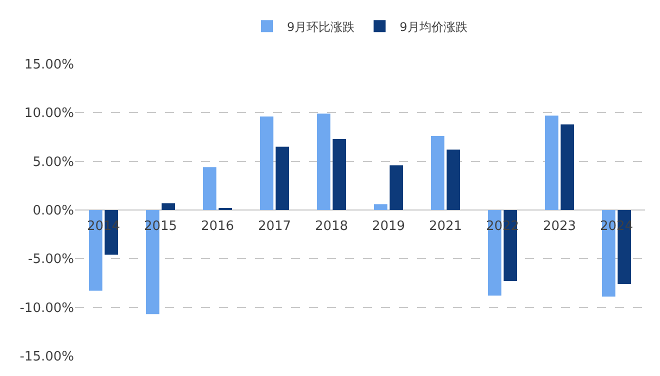 The width and height of the screenshot is (660, 376). What do you see at coordinates (49, 65) in the screenshot?
I see `y-tick-label: 15.00%` at bounding box center [49, 65].